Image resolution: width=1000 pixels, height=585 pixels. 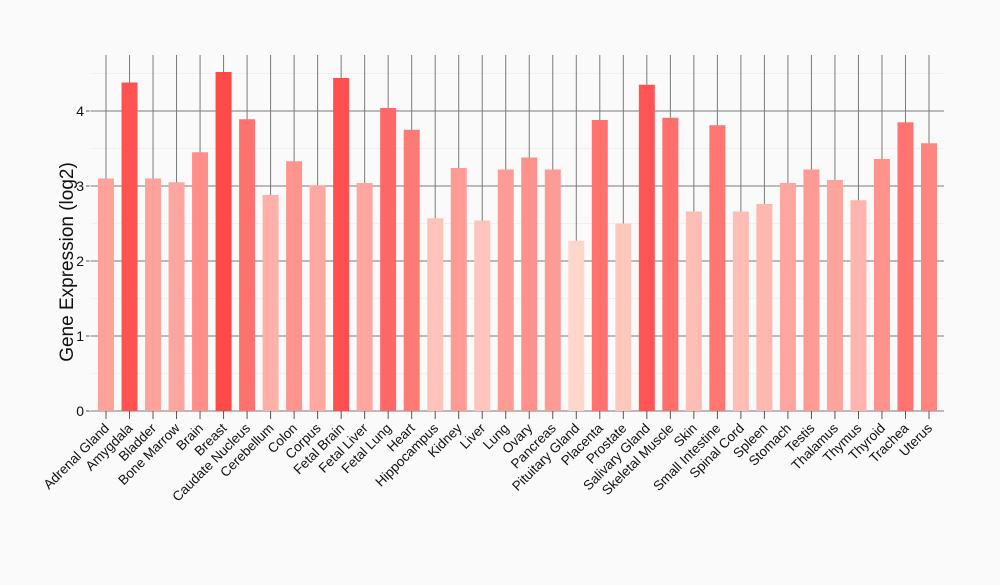 I want to click on y-axis-label: Gene Expression (log2), so click(x=67, y=262).